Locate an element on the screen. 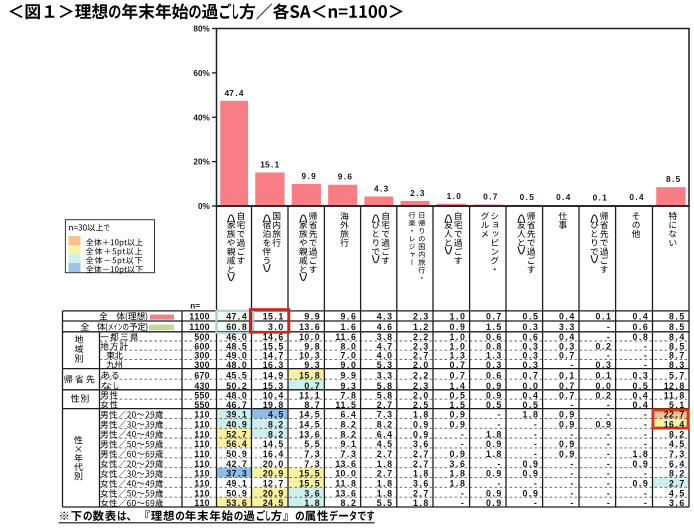 The width and height of the screenshot is (694, 528). svg-text: 550 is located at coordinates (201, 395).